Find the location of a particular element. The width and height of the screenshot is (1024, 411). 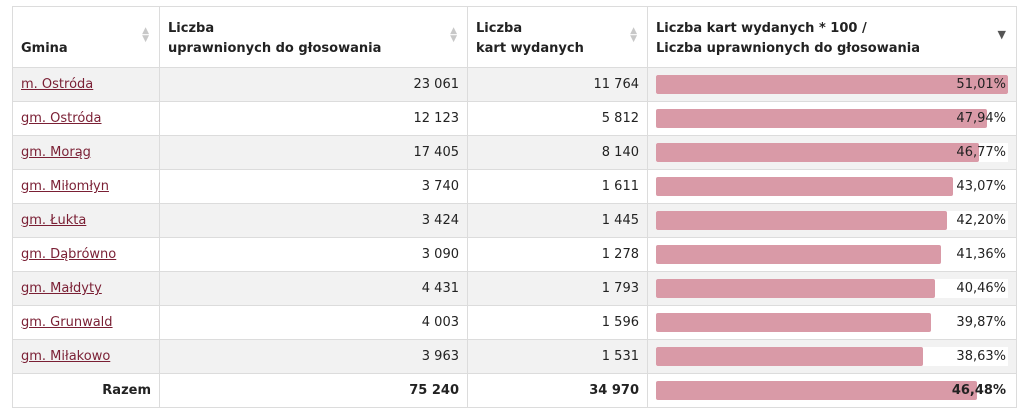

issued-cell: 11 764 is located at coordinates (557, 84).